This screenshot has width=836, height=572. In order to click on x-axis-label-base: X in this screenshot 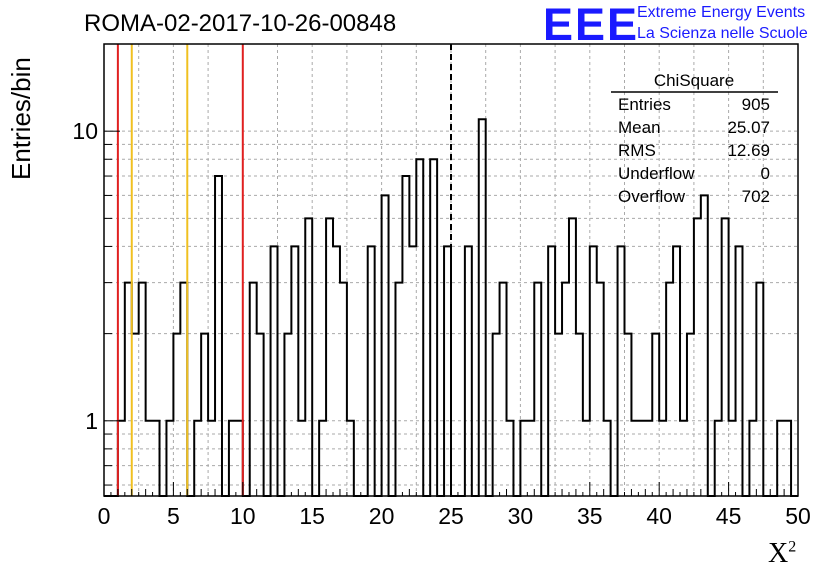, I will do `click(778, 553)`.